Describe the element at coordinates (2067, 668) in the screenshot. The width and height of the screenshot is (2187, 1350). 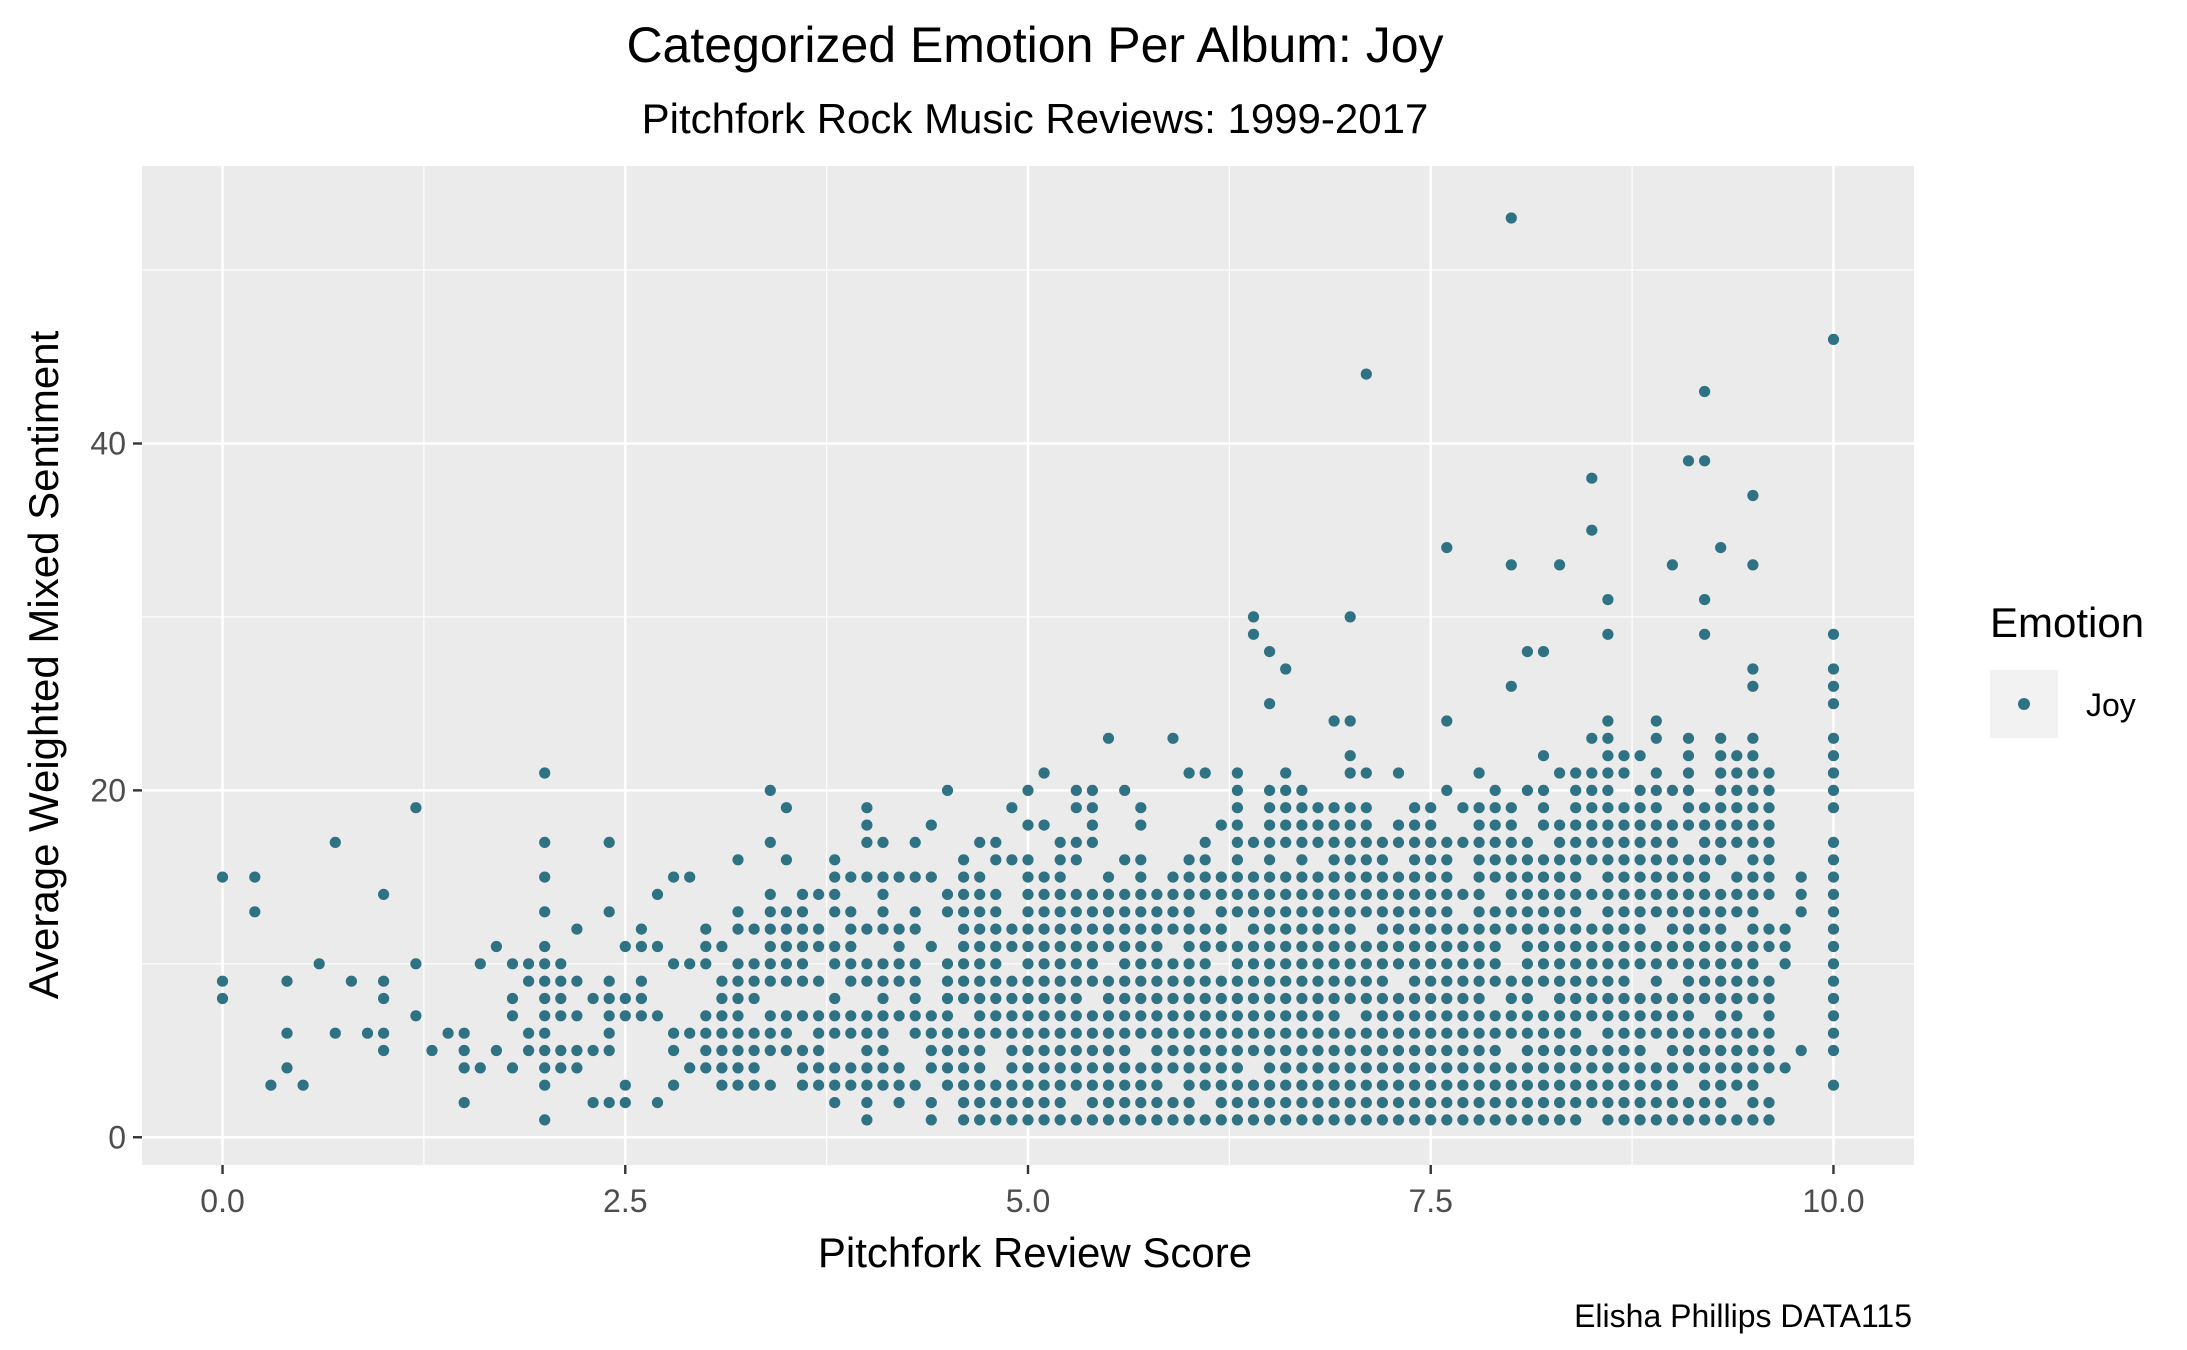
I see `legend: Emotion Joy` at that location.